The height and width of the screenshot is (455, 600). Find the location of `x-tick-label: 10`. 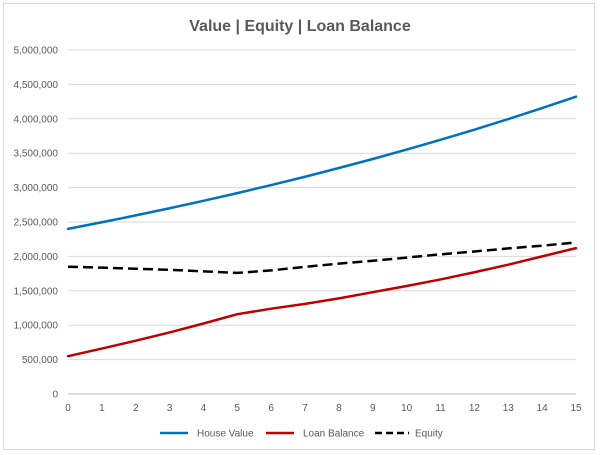

x-tick-label: 10 is located at coordinates (407, 408).